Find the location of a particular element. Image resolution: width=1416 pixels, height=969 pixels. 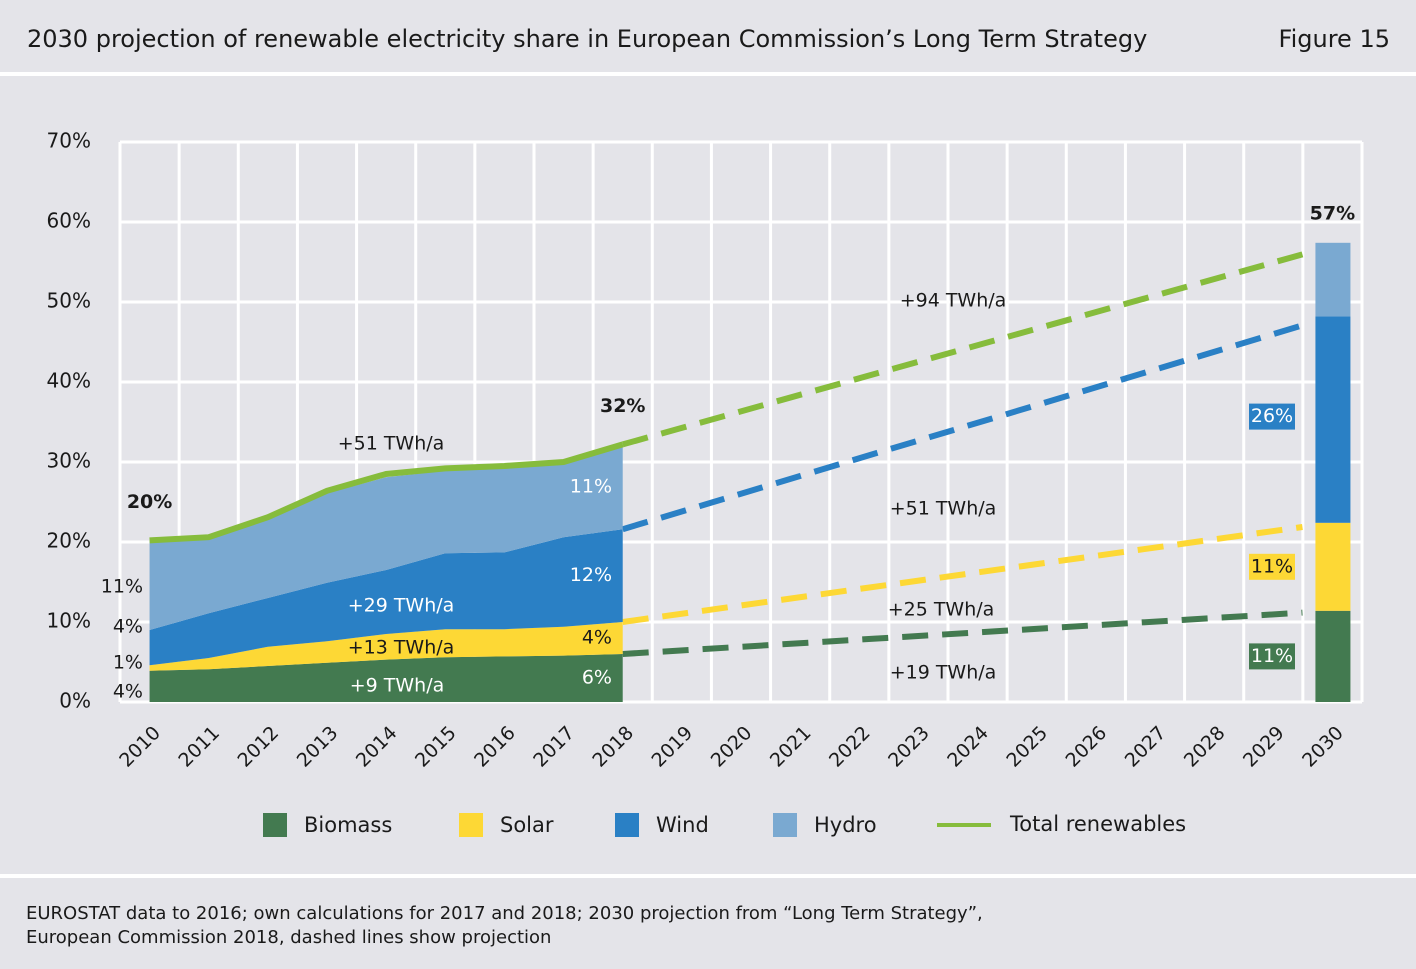

legend-label: Biomass is located at coordinates (348, 825).